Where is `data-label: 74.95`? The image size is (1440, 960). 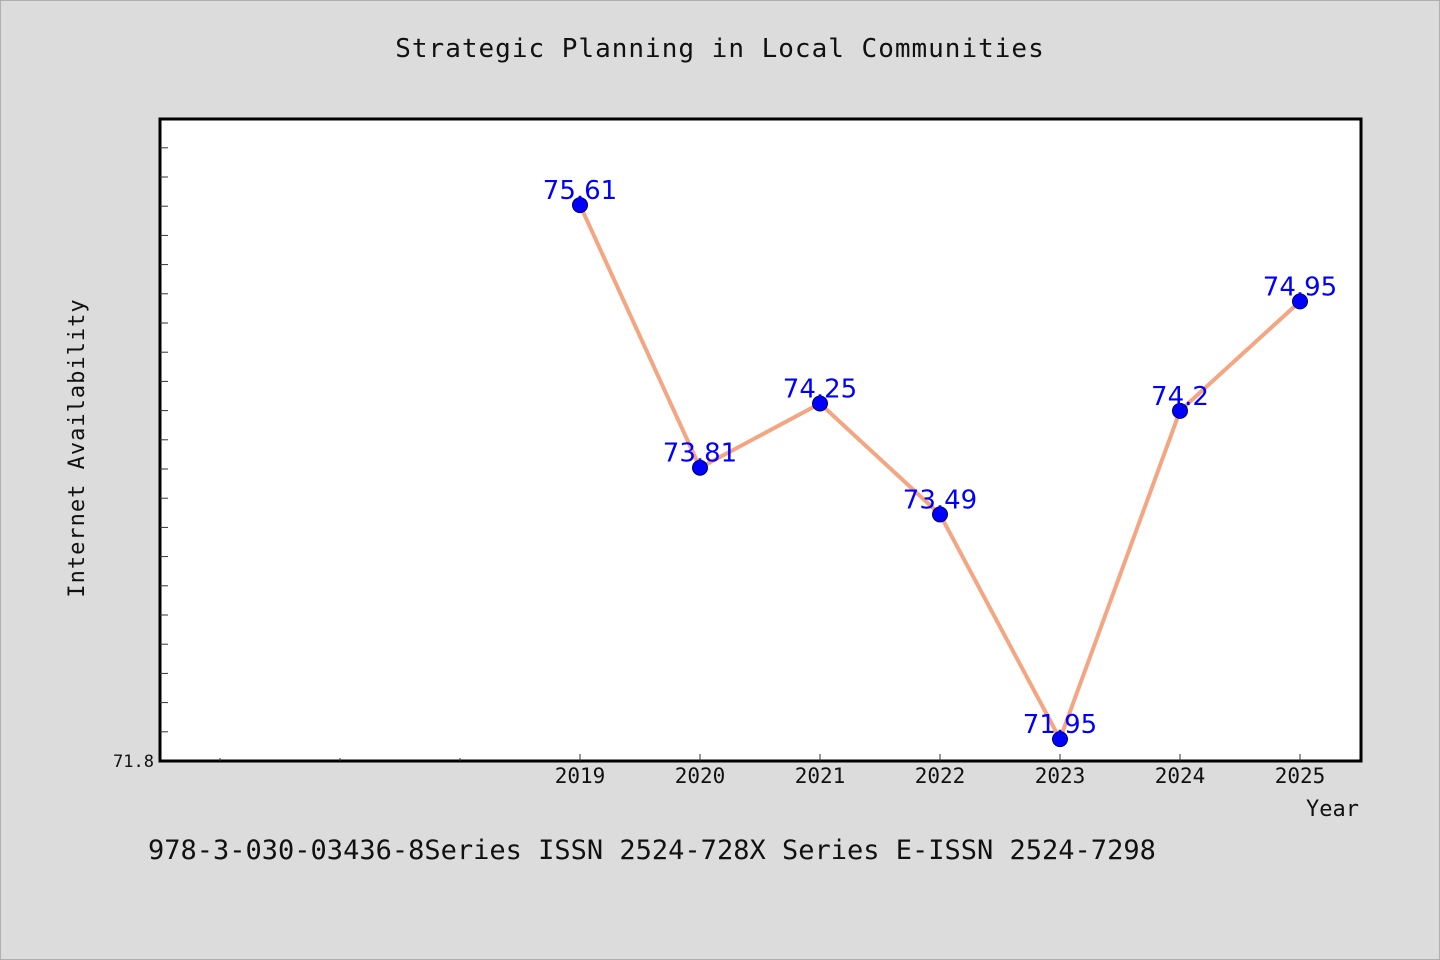 data-label: 74.95 is located at coordinates (1300, 287).